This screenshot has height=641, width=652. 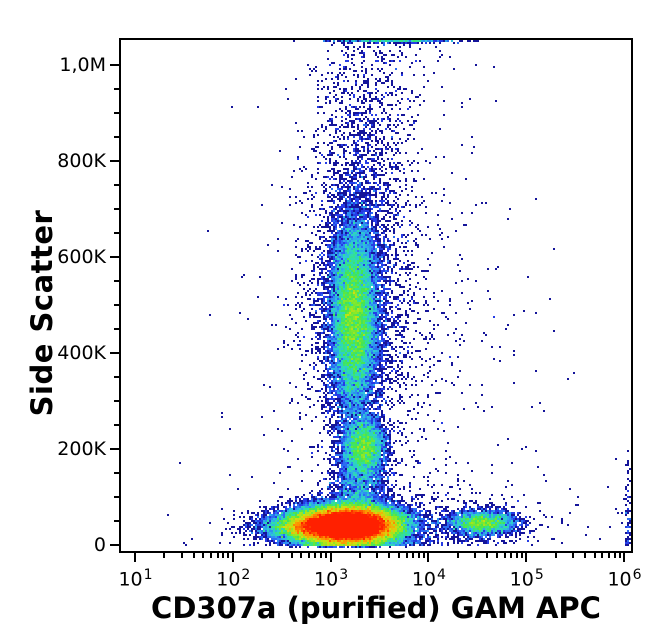 I want to click on y-tick-label: 400K, so click(x=81, y=353).